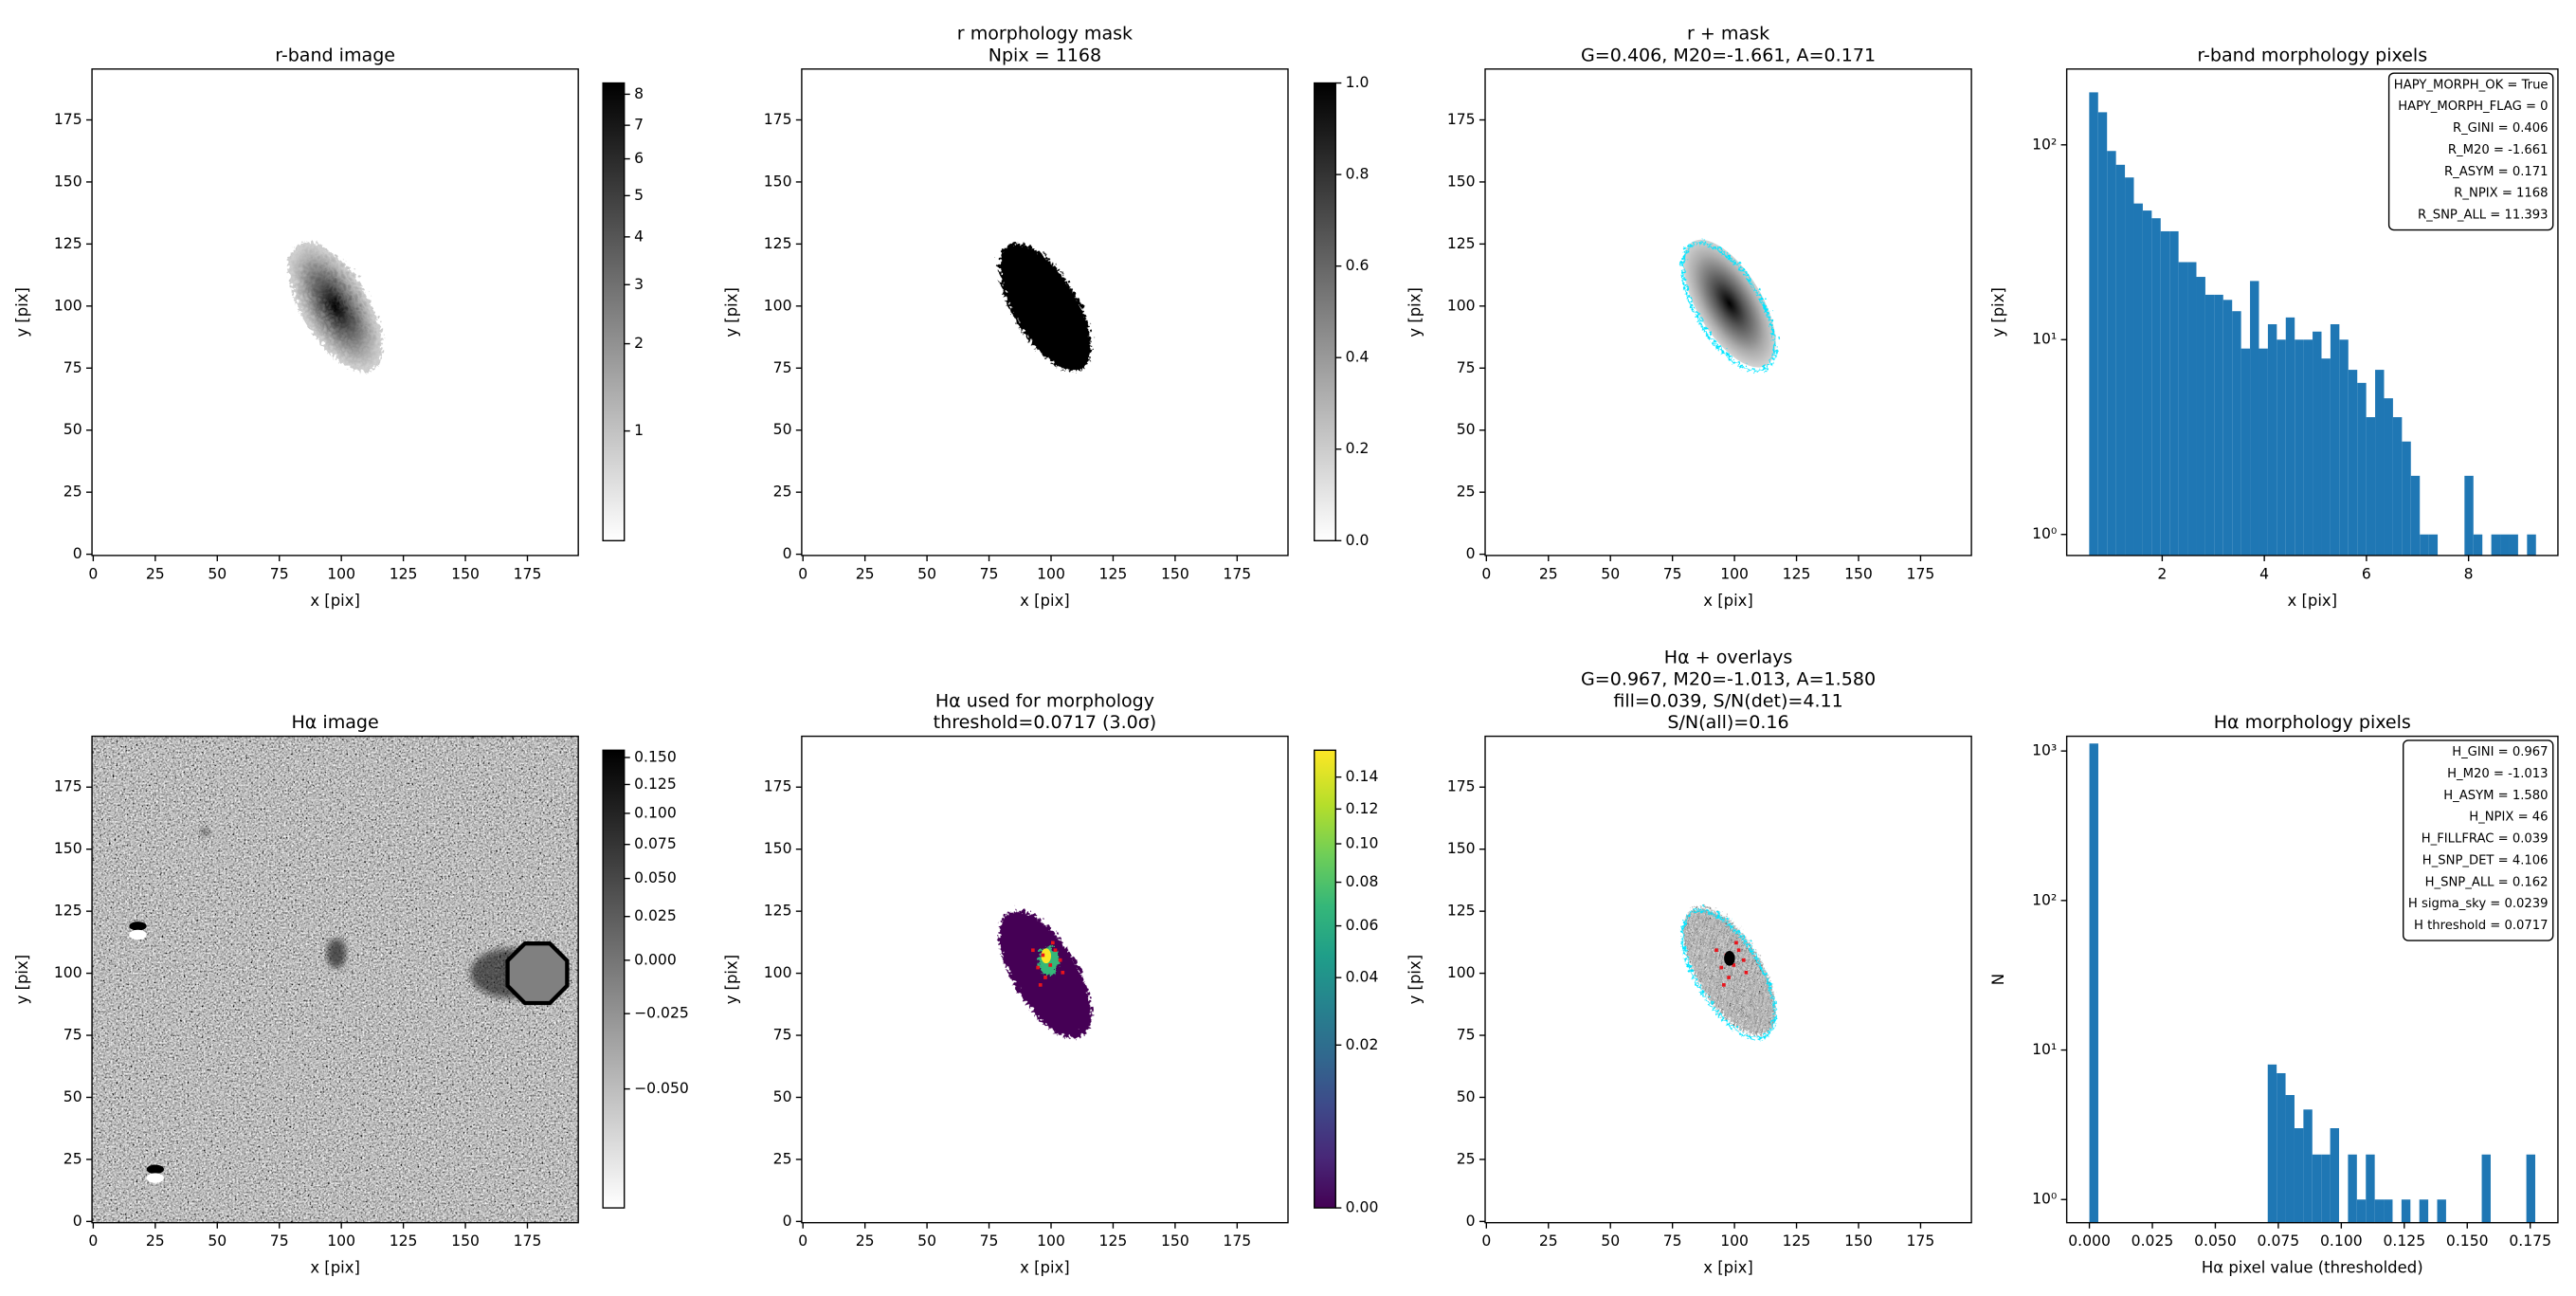 This screenshot has height=1296, width=2576. What do you see at coordinates (655, 960) in the screenshot?
I see `colorbar-tick-label: 0.000` at bounding box center [655, 960].